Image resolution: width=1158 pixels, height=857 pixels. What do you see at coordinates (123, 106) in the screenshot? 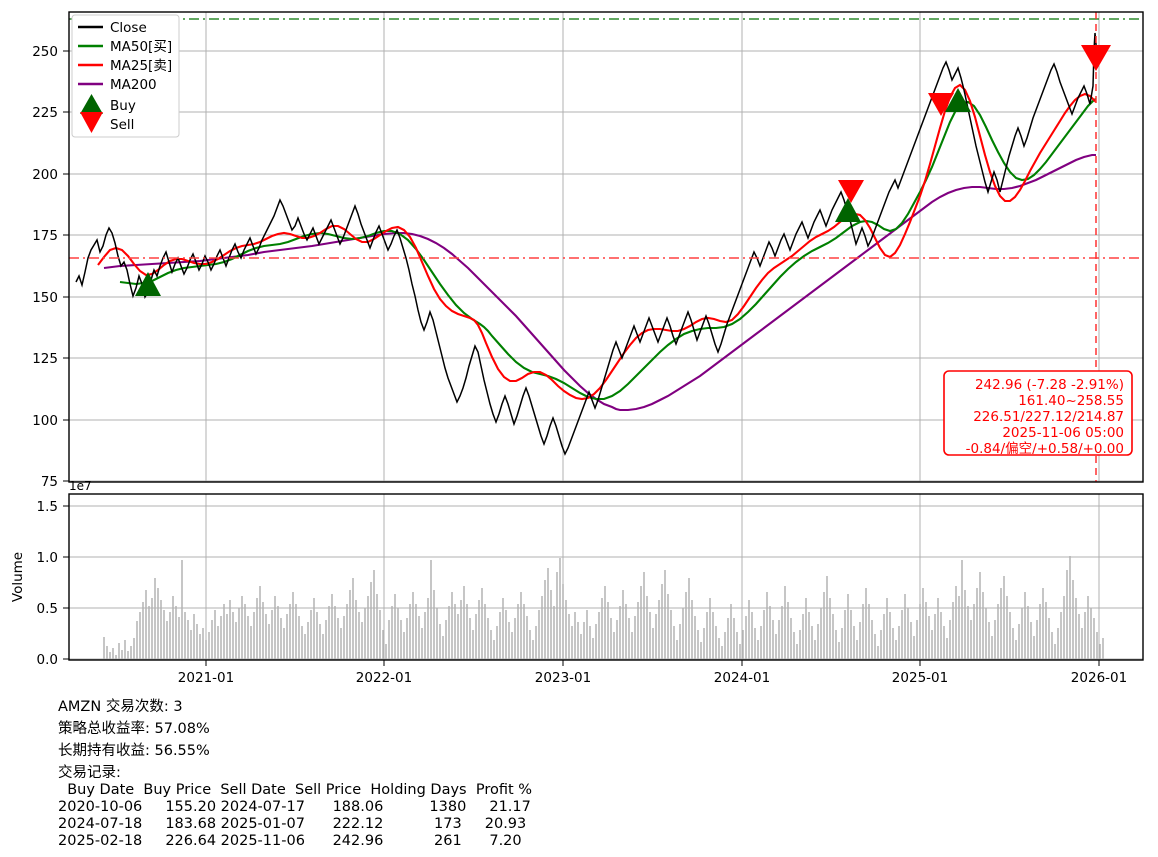
I see `legend-label: Buy` at bounding box center [123, 106].